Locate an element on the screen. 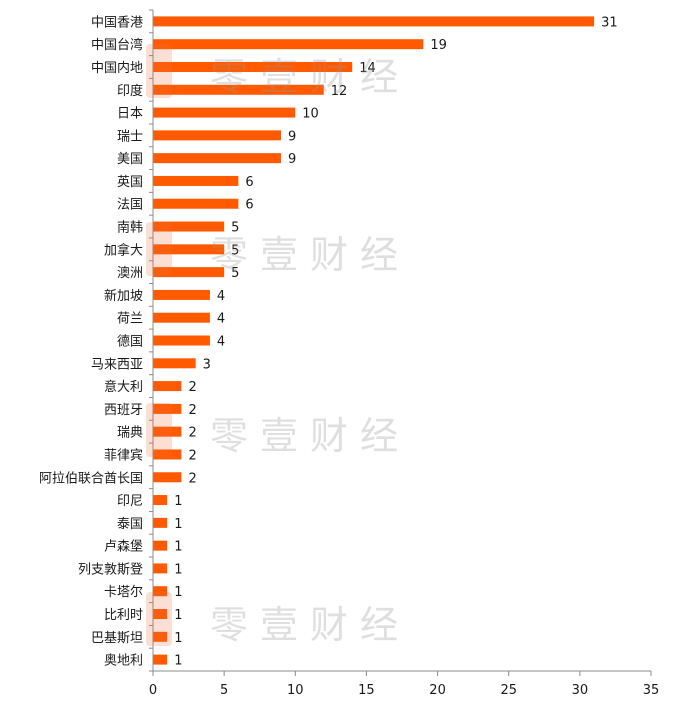  data-label: 19 is located at coordinates (438, 45).